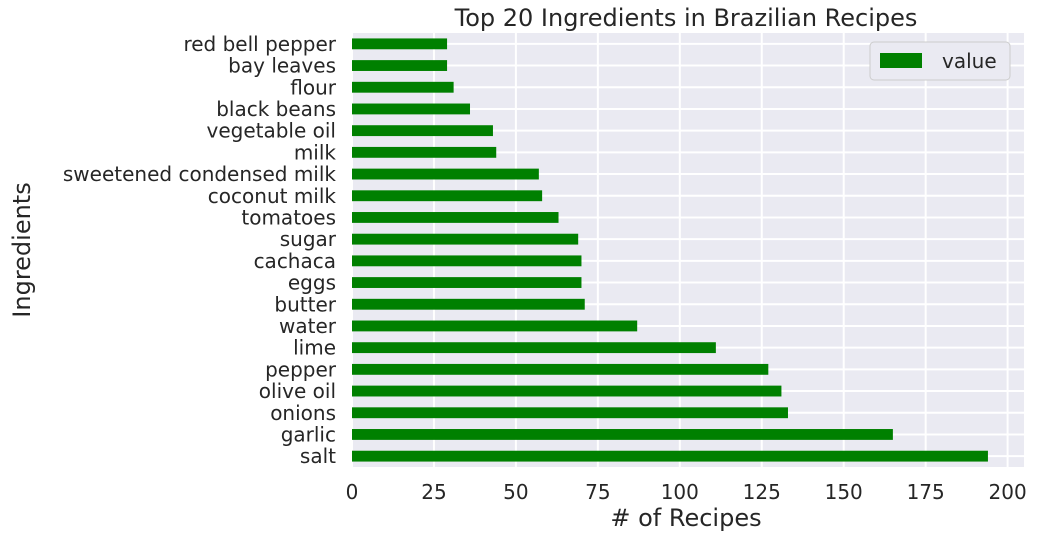  What do you see at coordinates (926, 492) in the screenshot?
I see `x-tick-label: 175` at bounding box center [926, 492].